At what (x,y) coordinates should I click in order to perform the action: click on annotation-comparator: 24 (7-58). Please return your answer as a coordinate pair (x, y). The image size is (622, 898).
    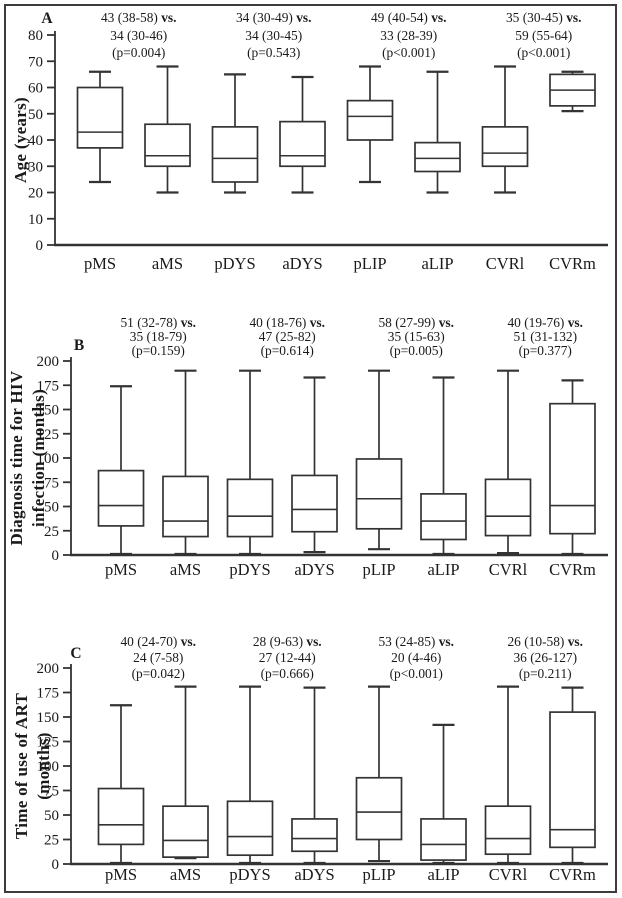
    Looking at the image, I should click on (158, 657).